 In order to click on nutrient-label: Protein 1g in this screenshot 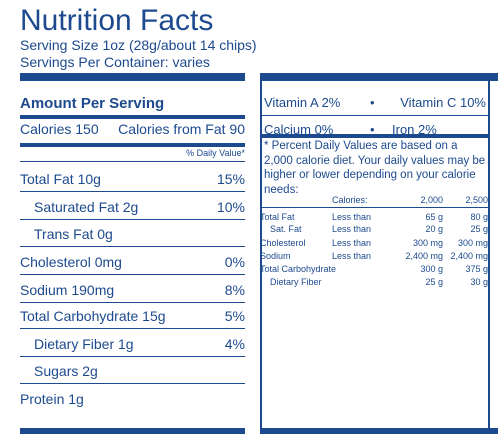, I will do `click(52, 399)`.